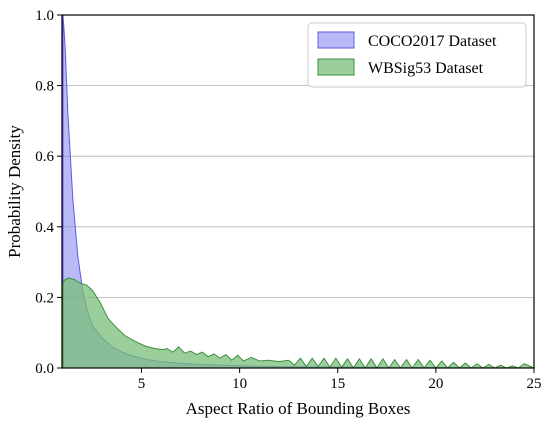  What do you see at coordinates (426, 68) in the screenshot?
I see `legend-label-wbsig: WBSig53 Dataset` at bounding box center [426, 68].